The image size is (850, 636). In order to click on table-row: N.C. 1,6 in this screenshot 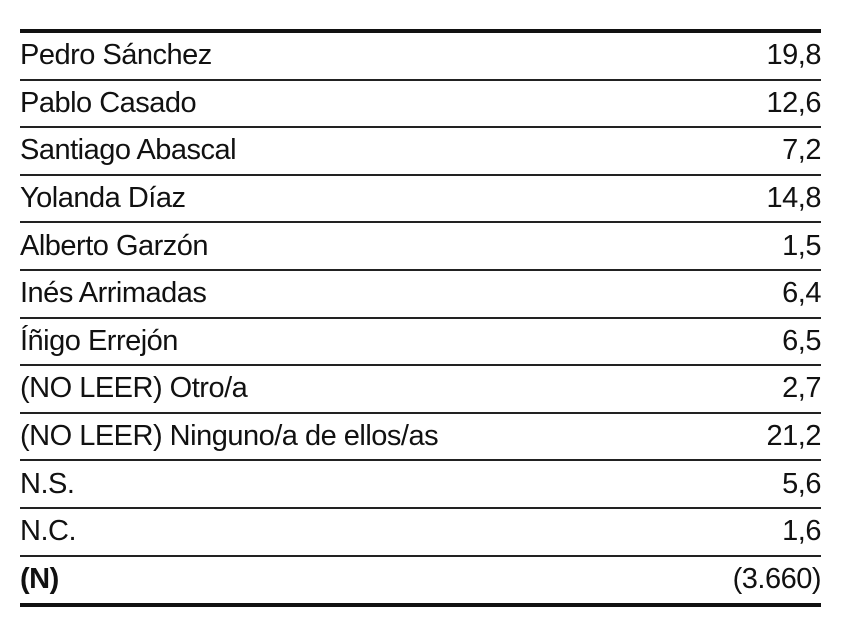, I will do `click(421, 532)`.